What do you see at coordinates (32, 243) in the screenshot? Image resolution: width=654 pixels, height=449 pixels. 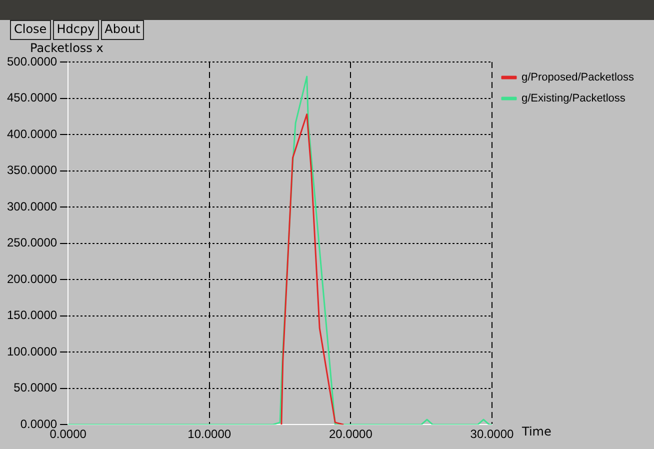 I see `y-tick-label: 250.0000` at bounding box center [32, 243].